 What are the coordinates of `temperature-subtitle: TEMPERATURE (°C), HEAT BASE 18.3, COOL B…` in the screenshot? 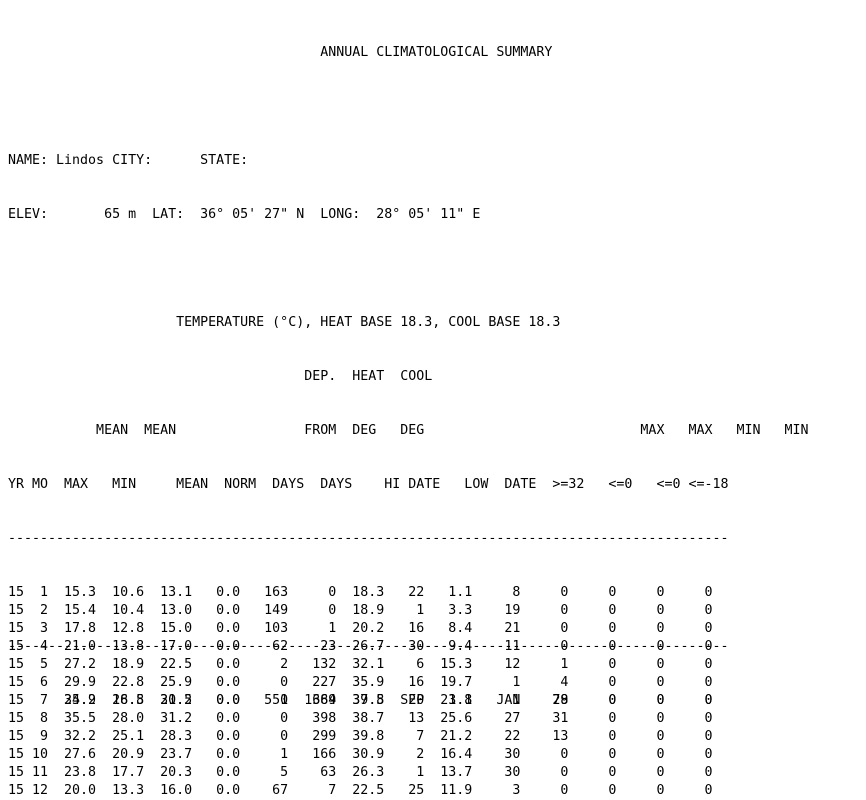 It's located at (284, 322).